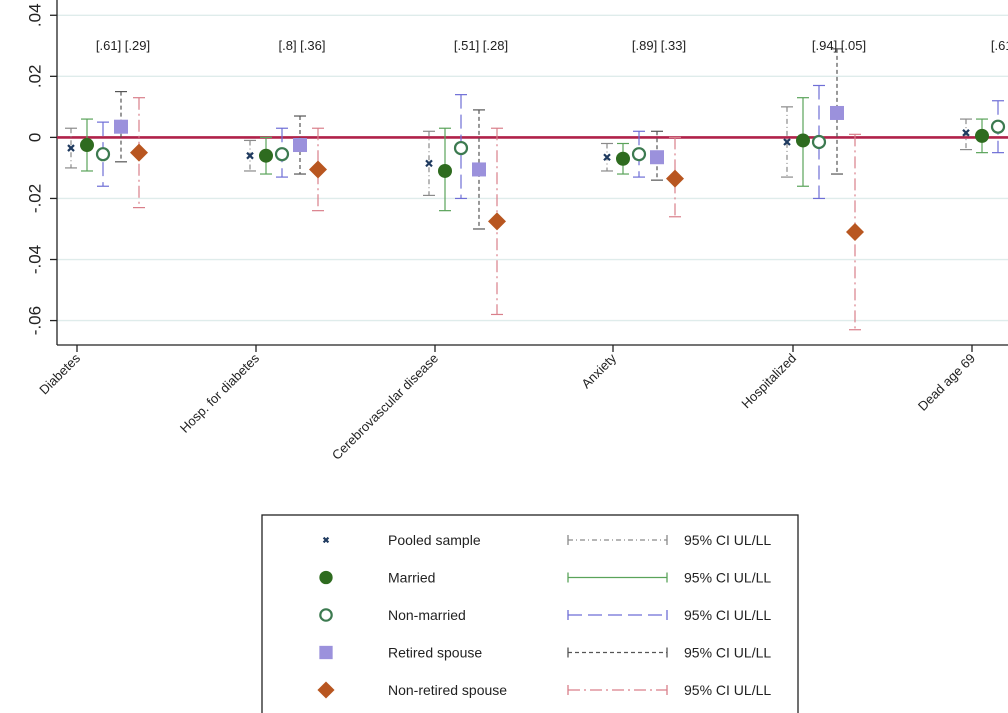  I want to click on legend-item: Pooled sample 95% CI UL/LL, so click(546, 540).